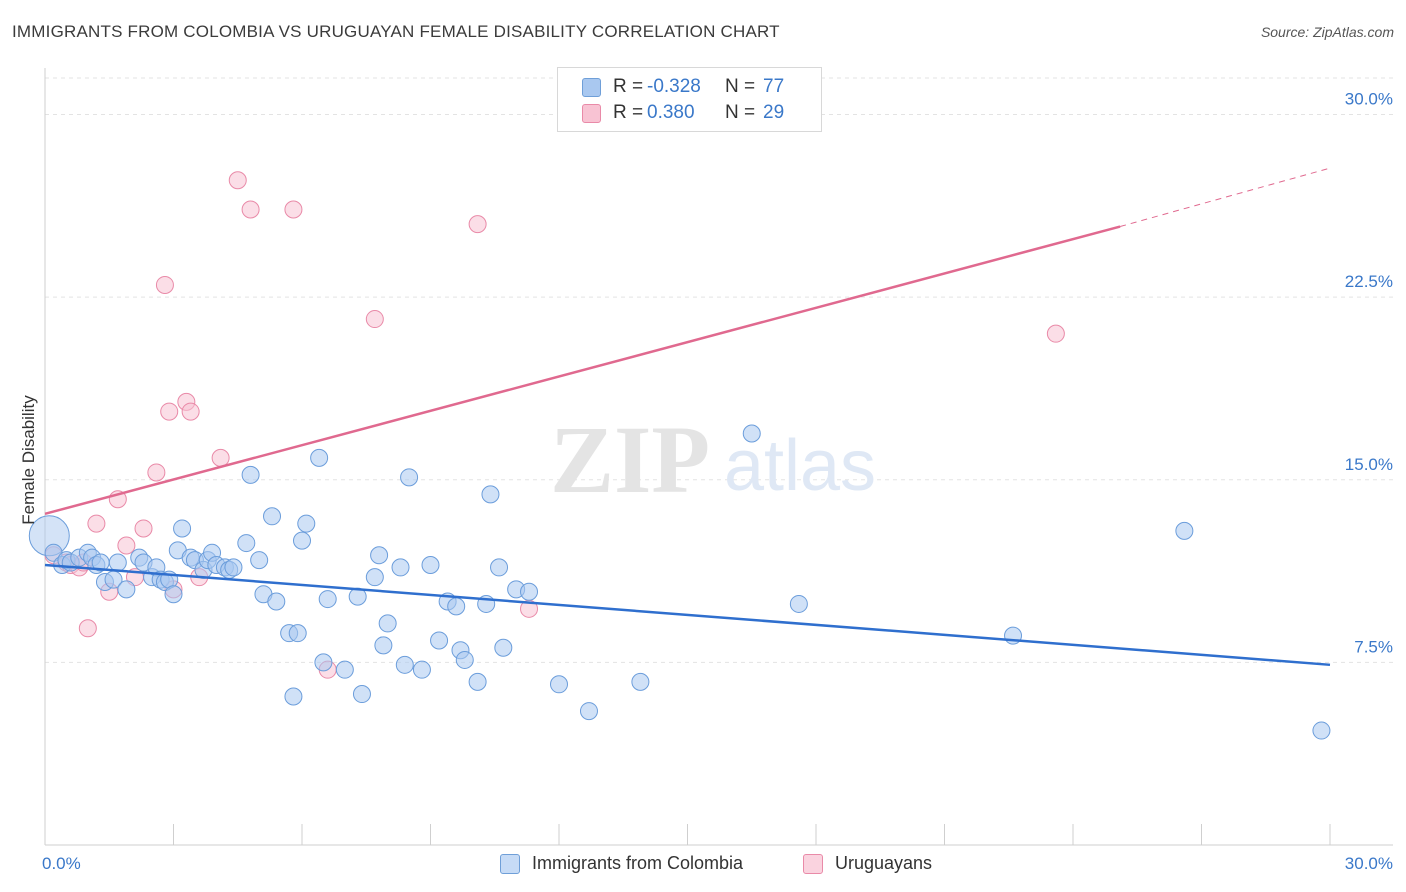 The width and height of the screenshot is (1406, 892). Describe the element at coordinates (1327, 32) in the screenshot. I see `chart-source: Source: ZipAtlas.com` at that location.